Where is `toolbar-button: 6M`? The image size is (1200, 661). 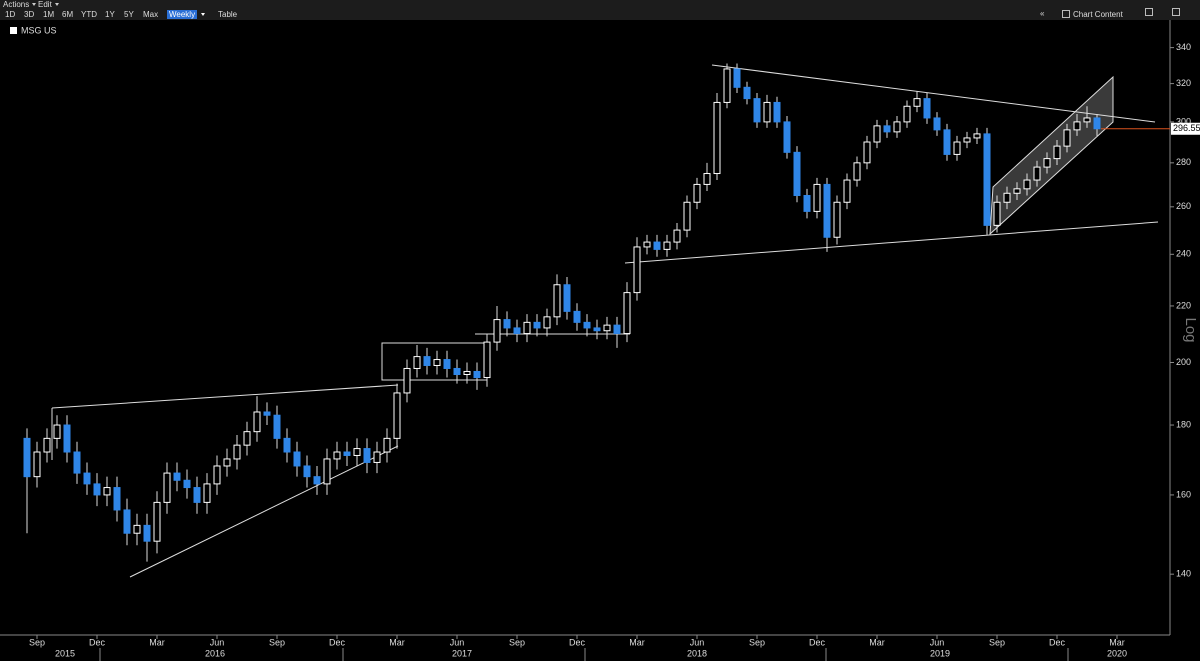 toolbar-button: 6M is located at coordinates (68, 14).